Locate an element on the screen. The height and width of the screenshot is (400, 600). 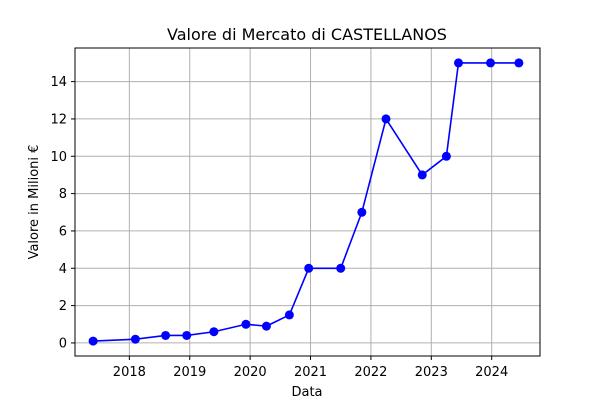
y-tick-label: 10 is located at coordinates (58, 157).